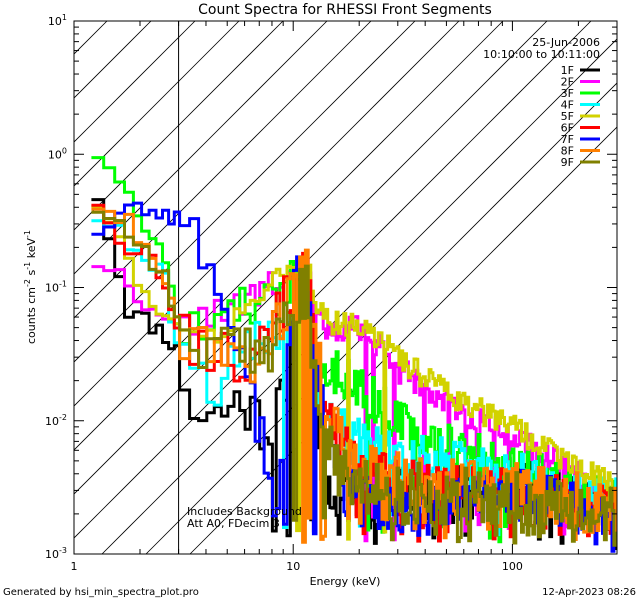  Describe the element at coordinates (541, 54) in the screenshot. I see `time-range-label: 10:10:00 to 10:11:00` at that location.